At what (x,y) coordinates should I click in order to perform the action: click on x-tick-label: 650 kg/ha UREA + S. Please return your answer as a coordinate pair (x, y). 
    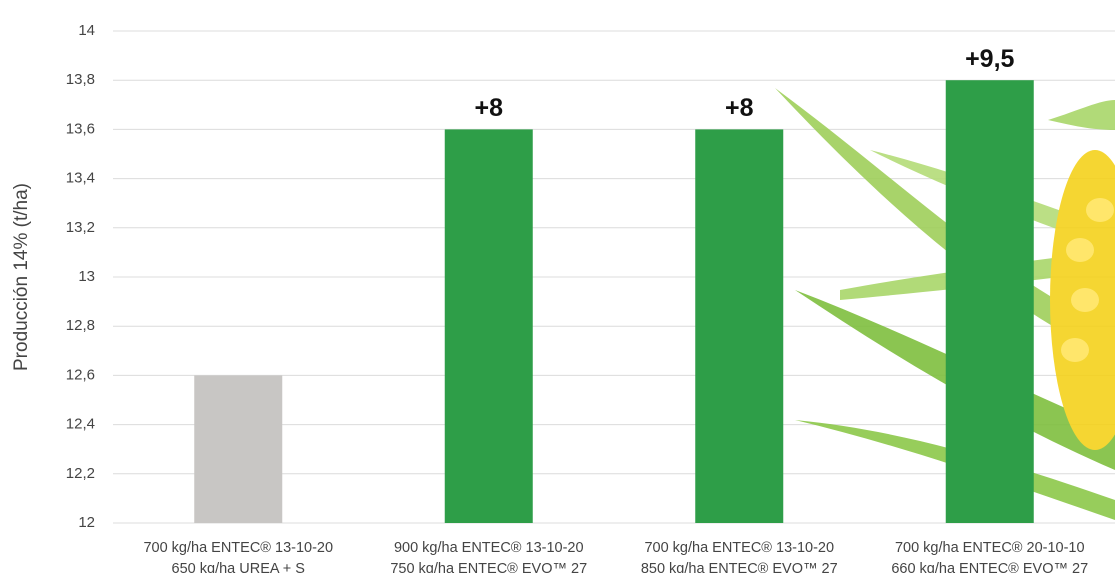
    Looking at the image, I should click on (238, 567).